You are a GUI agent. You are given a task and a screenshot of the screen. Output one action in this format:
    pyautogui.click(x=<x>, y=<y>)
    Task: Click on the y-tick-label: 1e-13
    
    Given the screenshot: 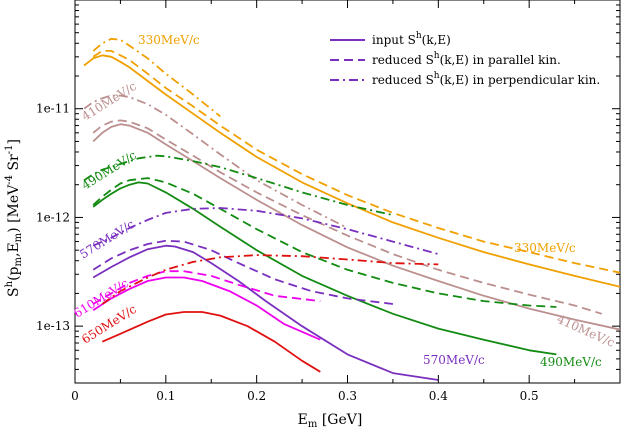 What is the action you would take?
    pyautogui.click(x=53, y=326)
    